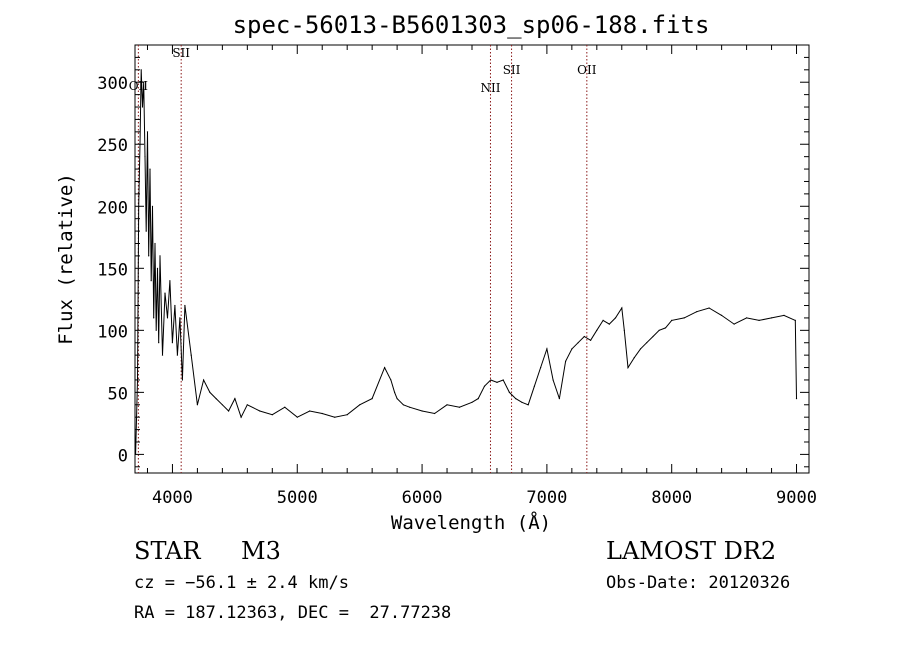 This screenshot has width=900, height=649. I want to click on y-tick-label: 300, so click(112, 84).